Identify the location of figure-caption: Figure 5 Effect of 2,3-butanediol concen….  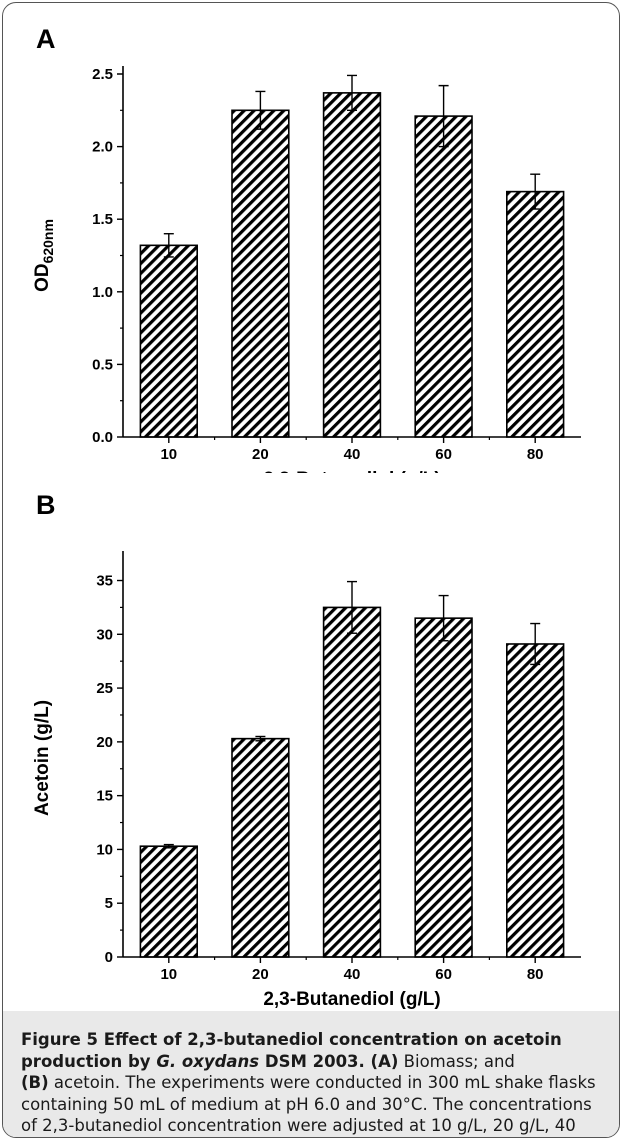
(316, 1083).